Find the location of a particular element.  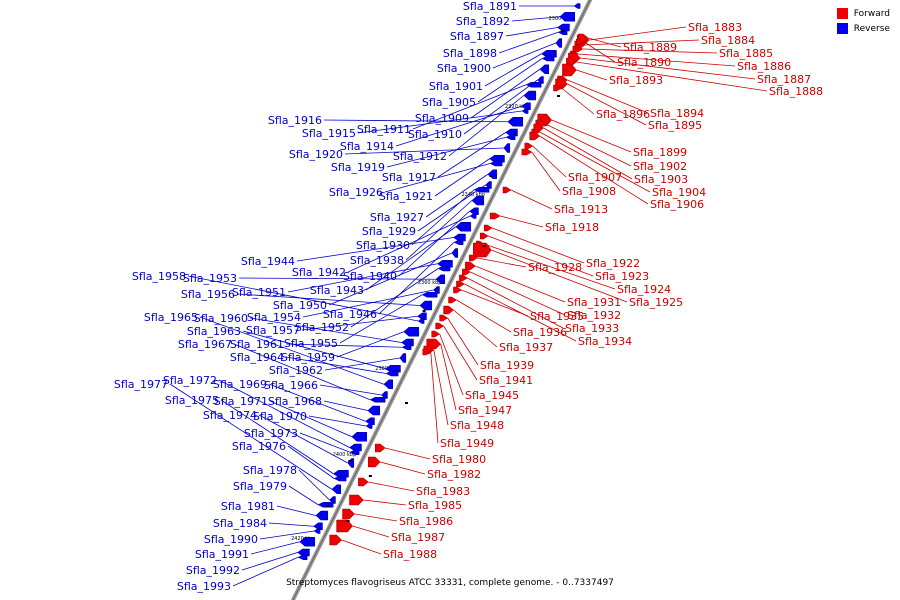

reverse-gene-label: Sfla_1920 is located at coordinates (316, 154).